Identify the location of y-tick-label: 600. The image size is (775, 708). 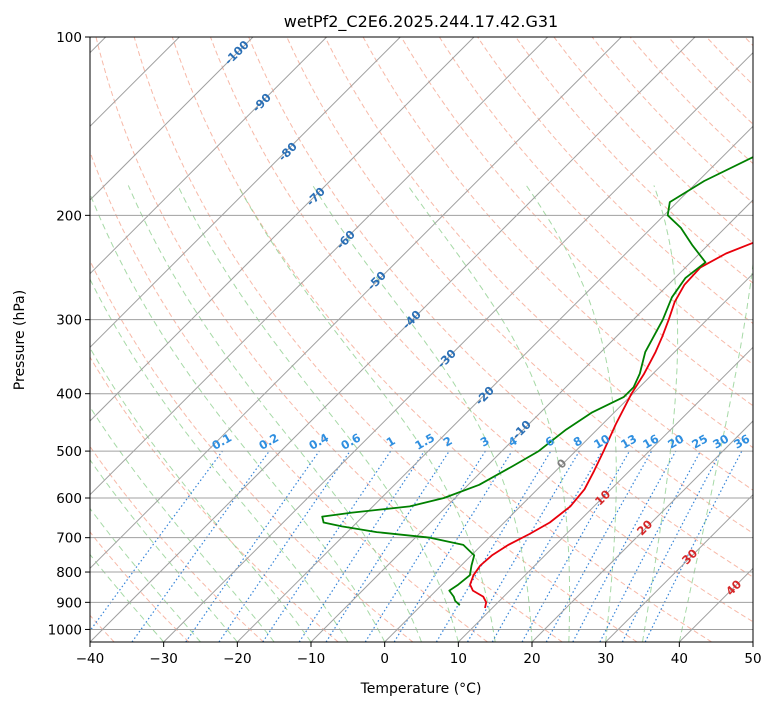
(69, 499).